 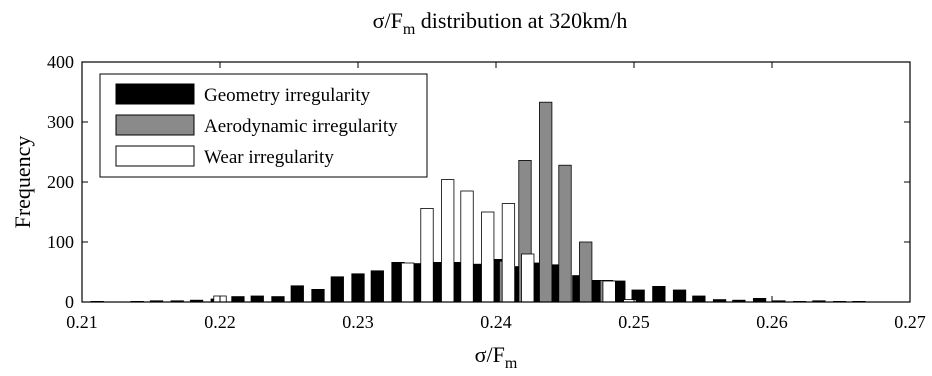 What do you see at coordinates (60, 182) in the screenshot?
I see `y-tick-label: 200` at bounding box center [60, 182].